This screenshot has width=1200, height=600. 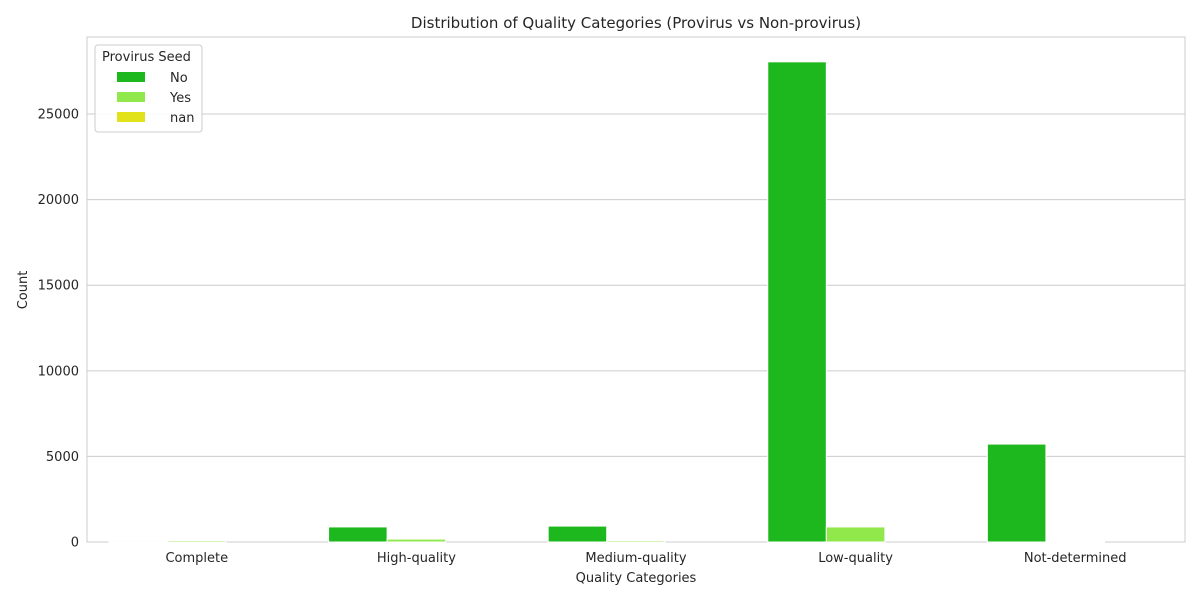 I want to click on legend: Provirus Seed No Yes nan, so click(x=148, y=88).